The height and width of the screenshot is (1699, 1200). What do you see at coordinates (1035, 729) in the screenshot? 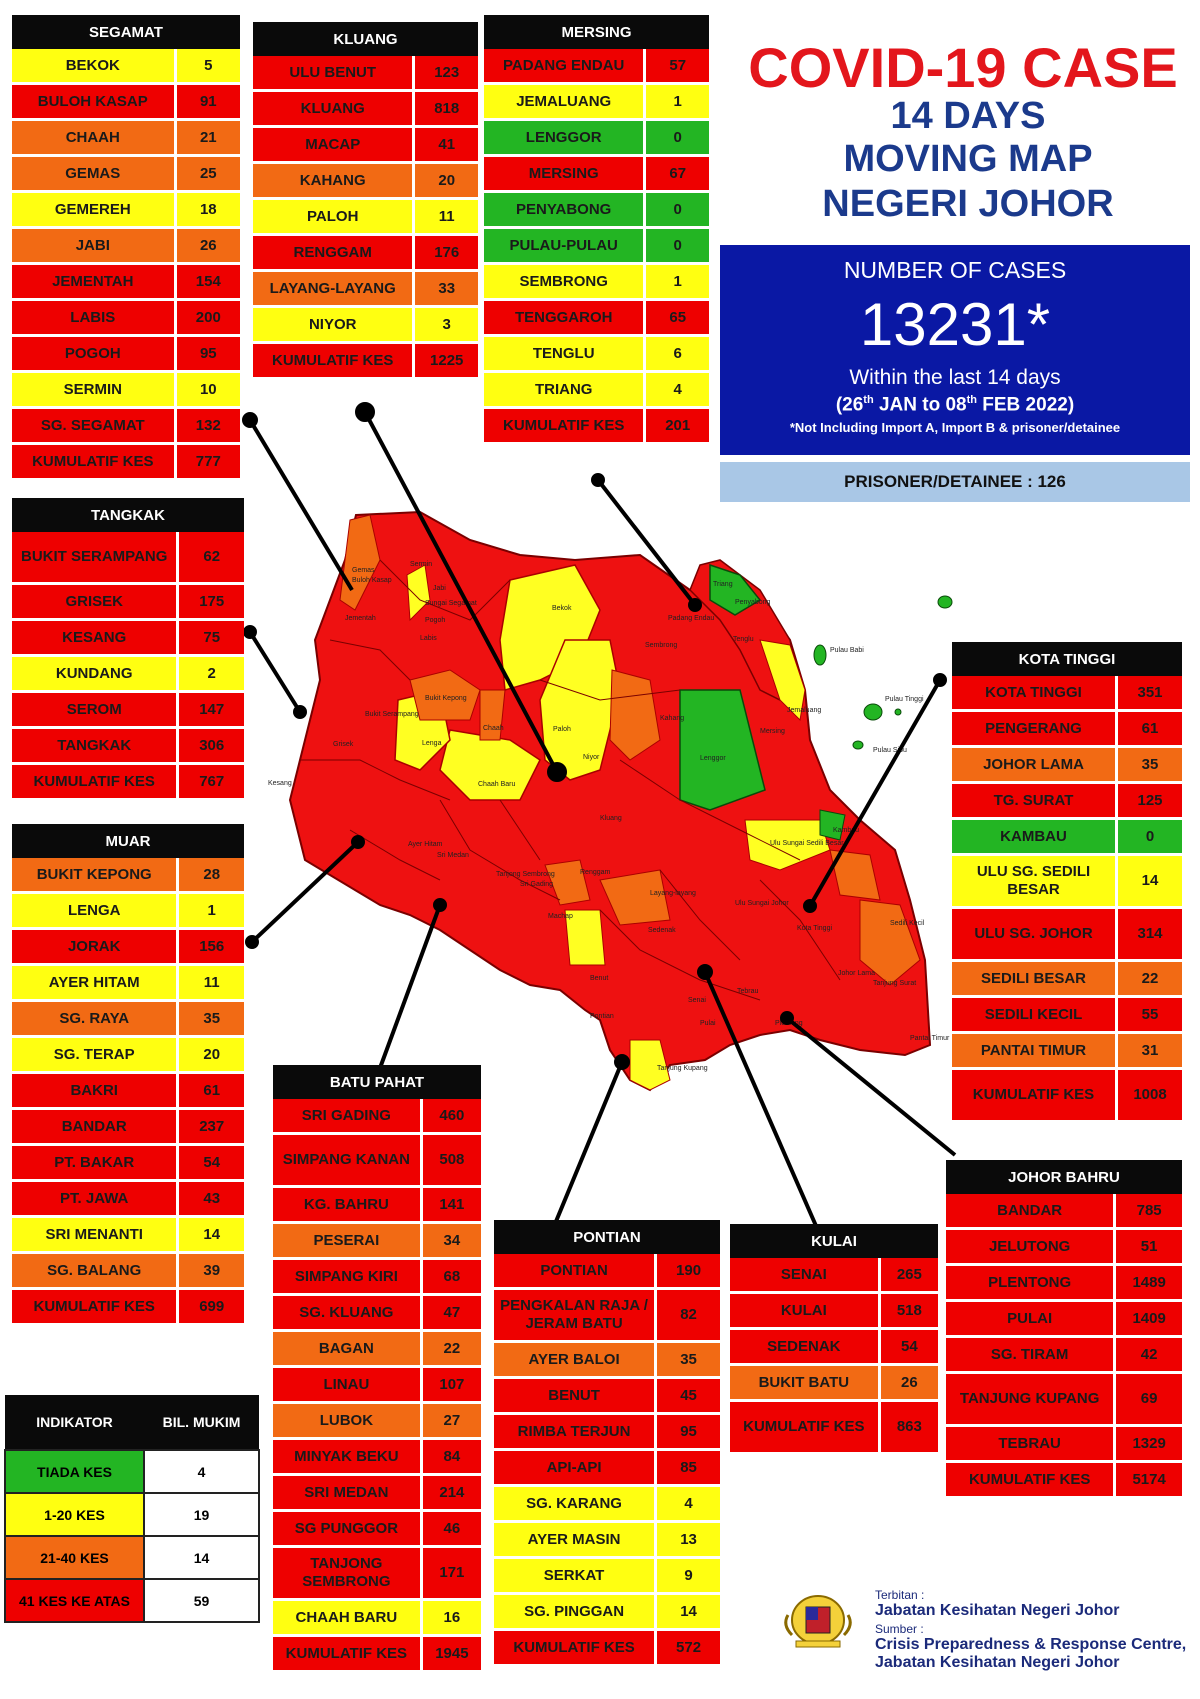
I see `mukim-name: PENGERANG` at bounding box center [1035, 729].